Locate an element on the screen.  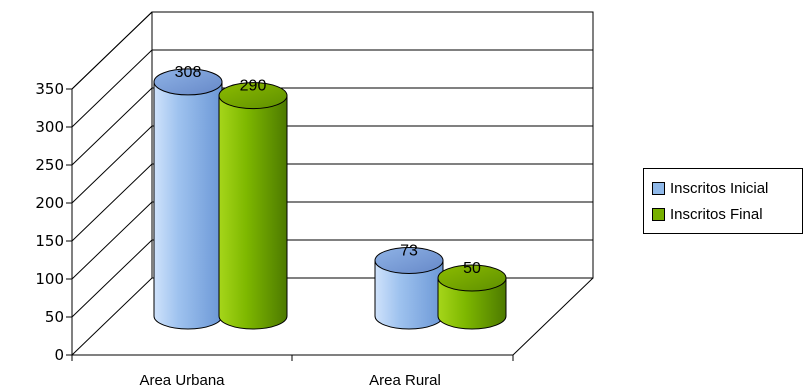
y-tick-label-150: 150 is located at coordinates (49, 241).